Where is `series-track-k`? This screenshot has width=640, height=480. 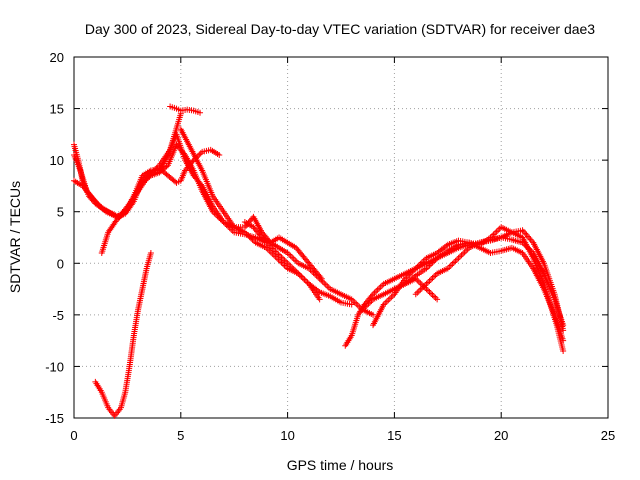 series-track-k is located at coordinates (468, 279).